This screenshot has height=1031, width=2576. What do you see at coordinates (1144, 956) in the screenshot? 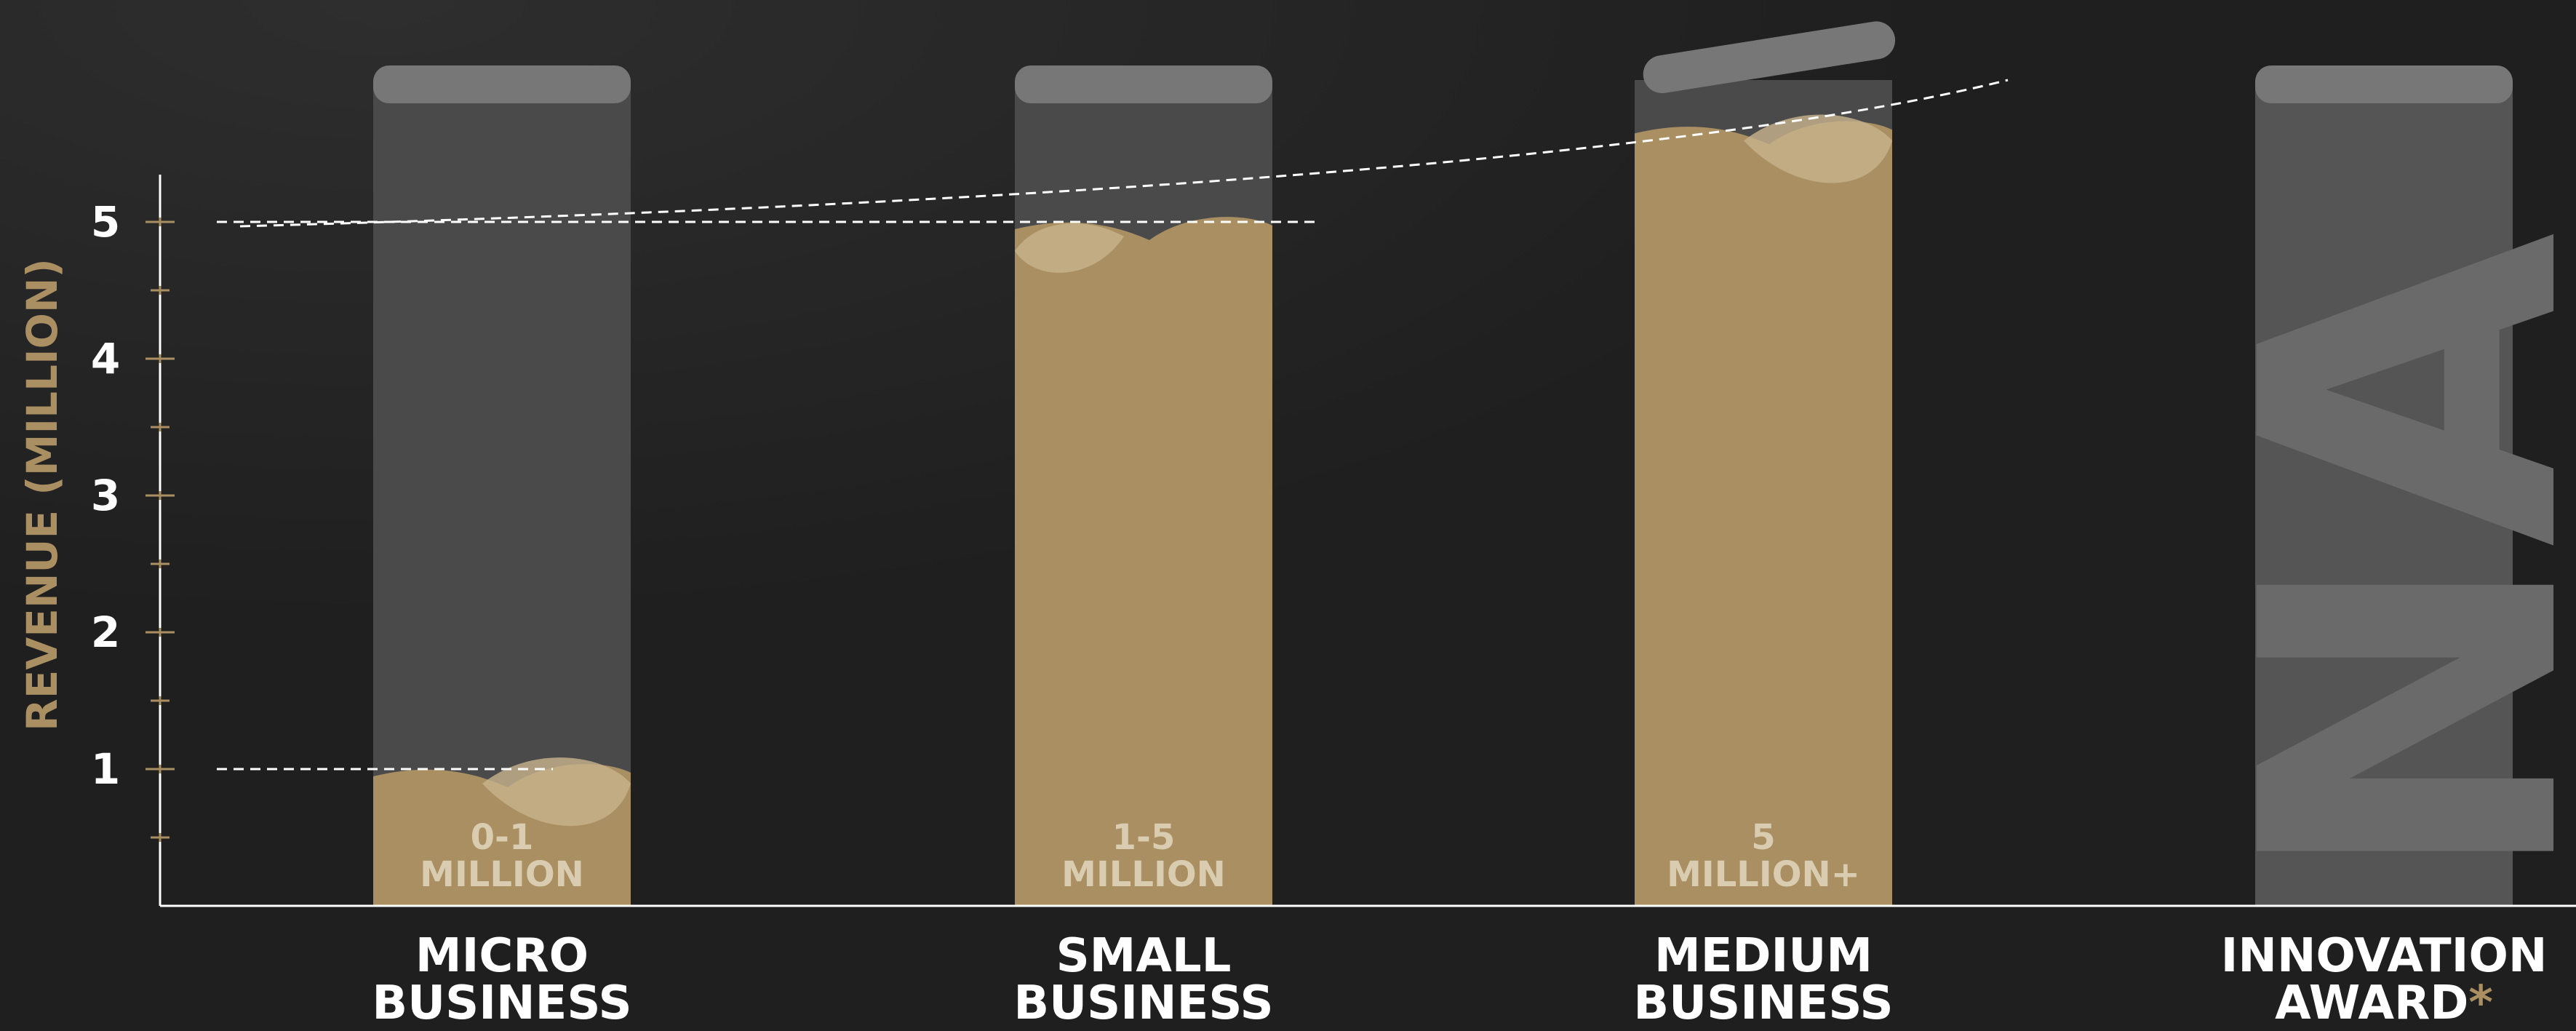
I see `category-label: SMALL` at bounding box center [1144, 956].